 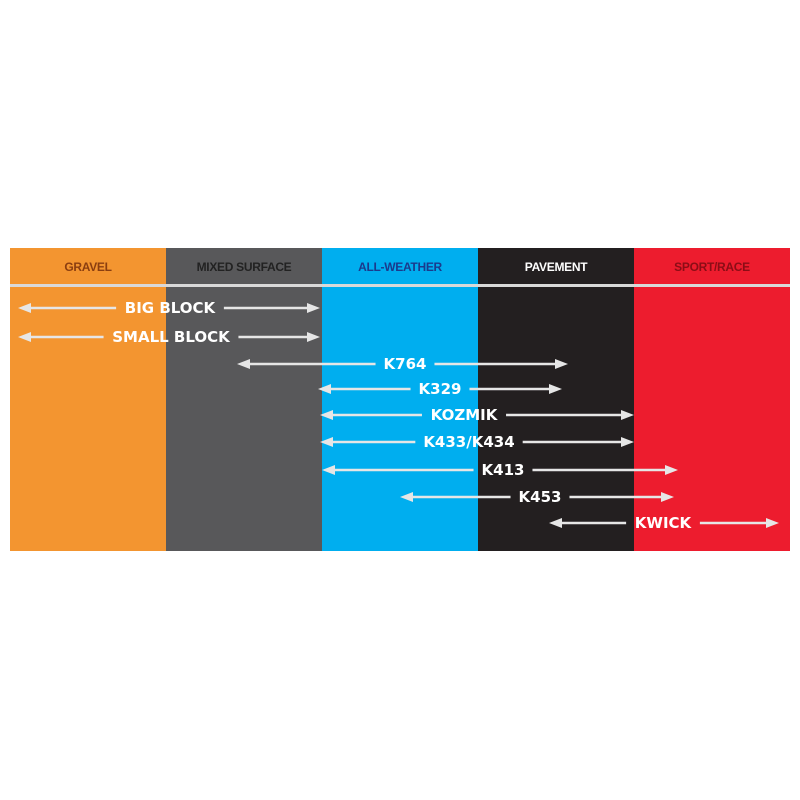 I want to click on header-divider, so click(x=400, y=285).